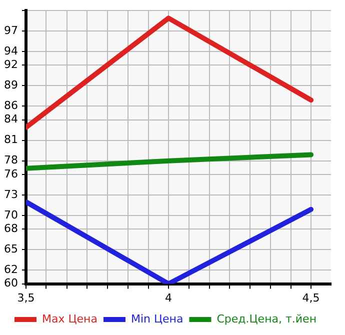  Describe the element at coordinates (11, 160) in the screenshot. I see `y-tick-label: 78` at that location.